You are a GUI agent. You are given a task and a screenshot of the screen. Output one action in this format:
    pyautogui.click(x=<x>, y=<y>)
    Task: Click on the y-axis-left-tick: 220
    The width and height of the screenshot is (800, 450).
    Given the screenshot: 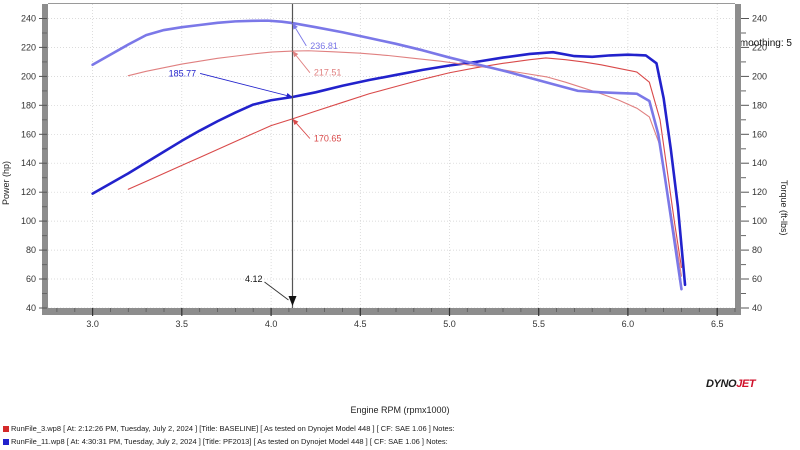 What is the action you would take?
    pyautogui.click(x=28, y=47)
    